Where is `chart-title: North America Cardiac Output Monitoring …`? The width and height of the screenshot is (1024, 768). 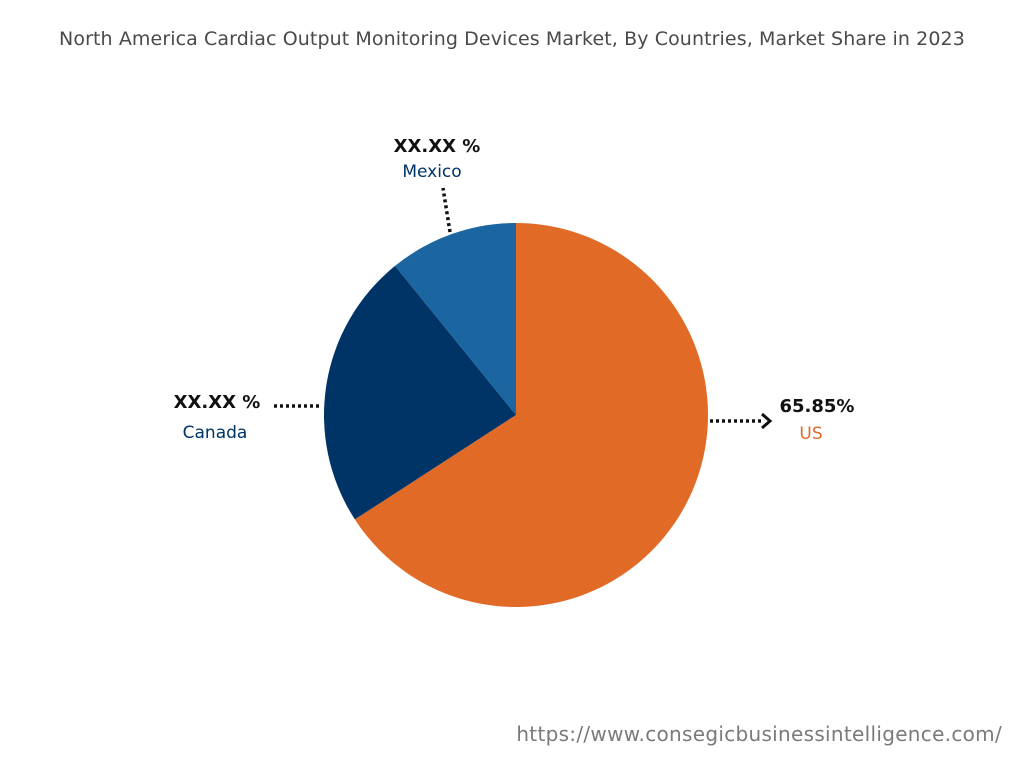
chart-title: North America Cardiac Output Monitoring … is located at coordinates (512, 39).